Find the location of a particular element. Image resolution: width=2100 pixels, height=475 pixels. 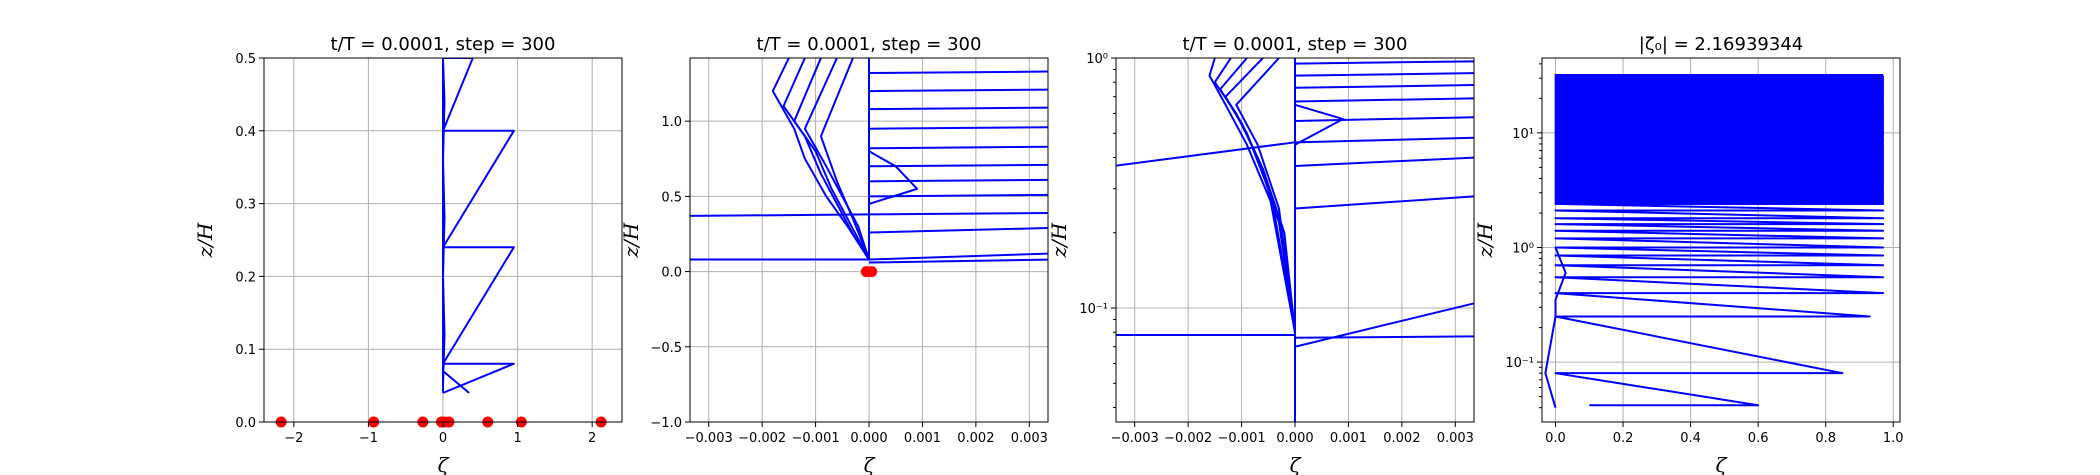

y-tick-label: 0.3 is located at coordinates (245, 205).